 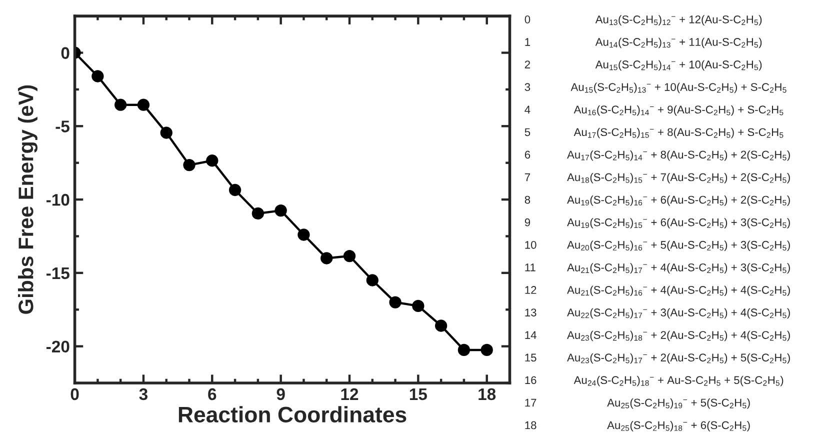 What do you see at coordinates (212, 394) in the screenshot?
I see `x-tick-label: 6` at bounding box center [212, 394].